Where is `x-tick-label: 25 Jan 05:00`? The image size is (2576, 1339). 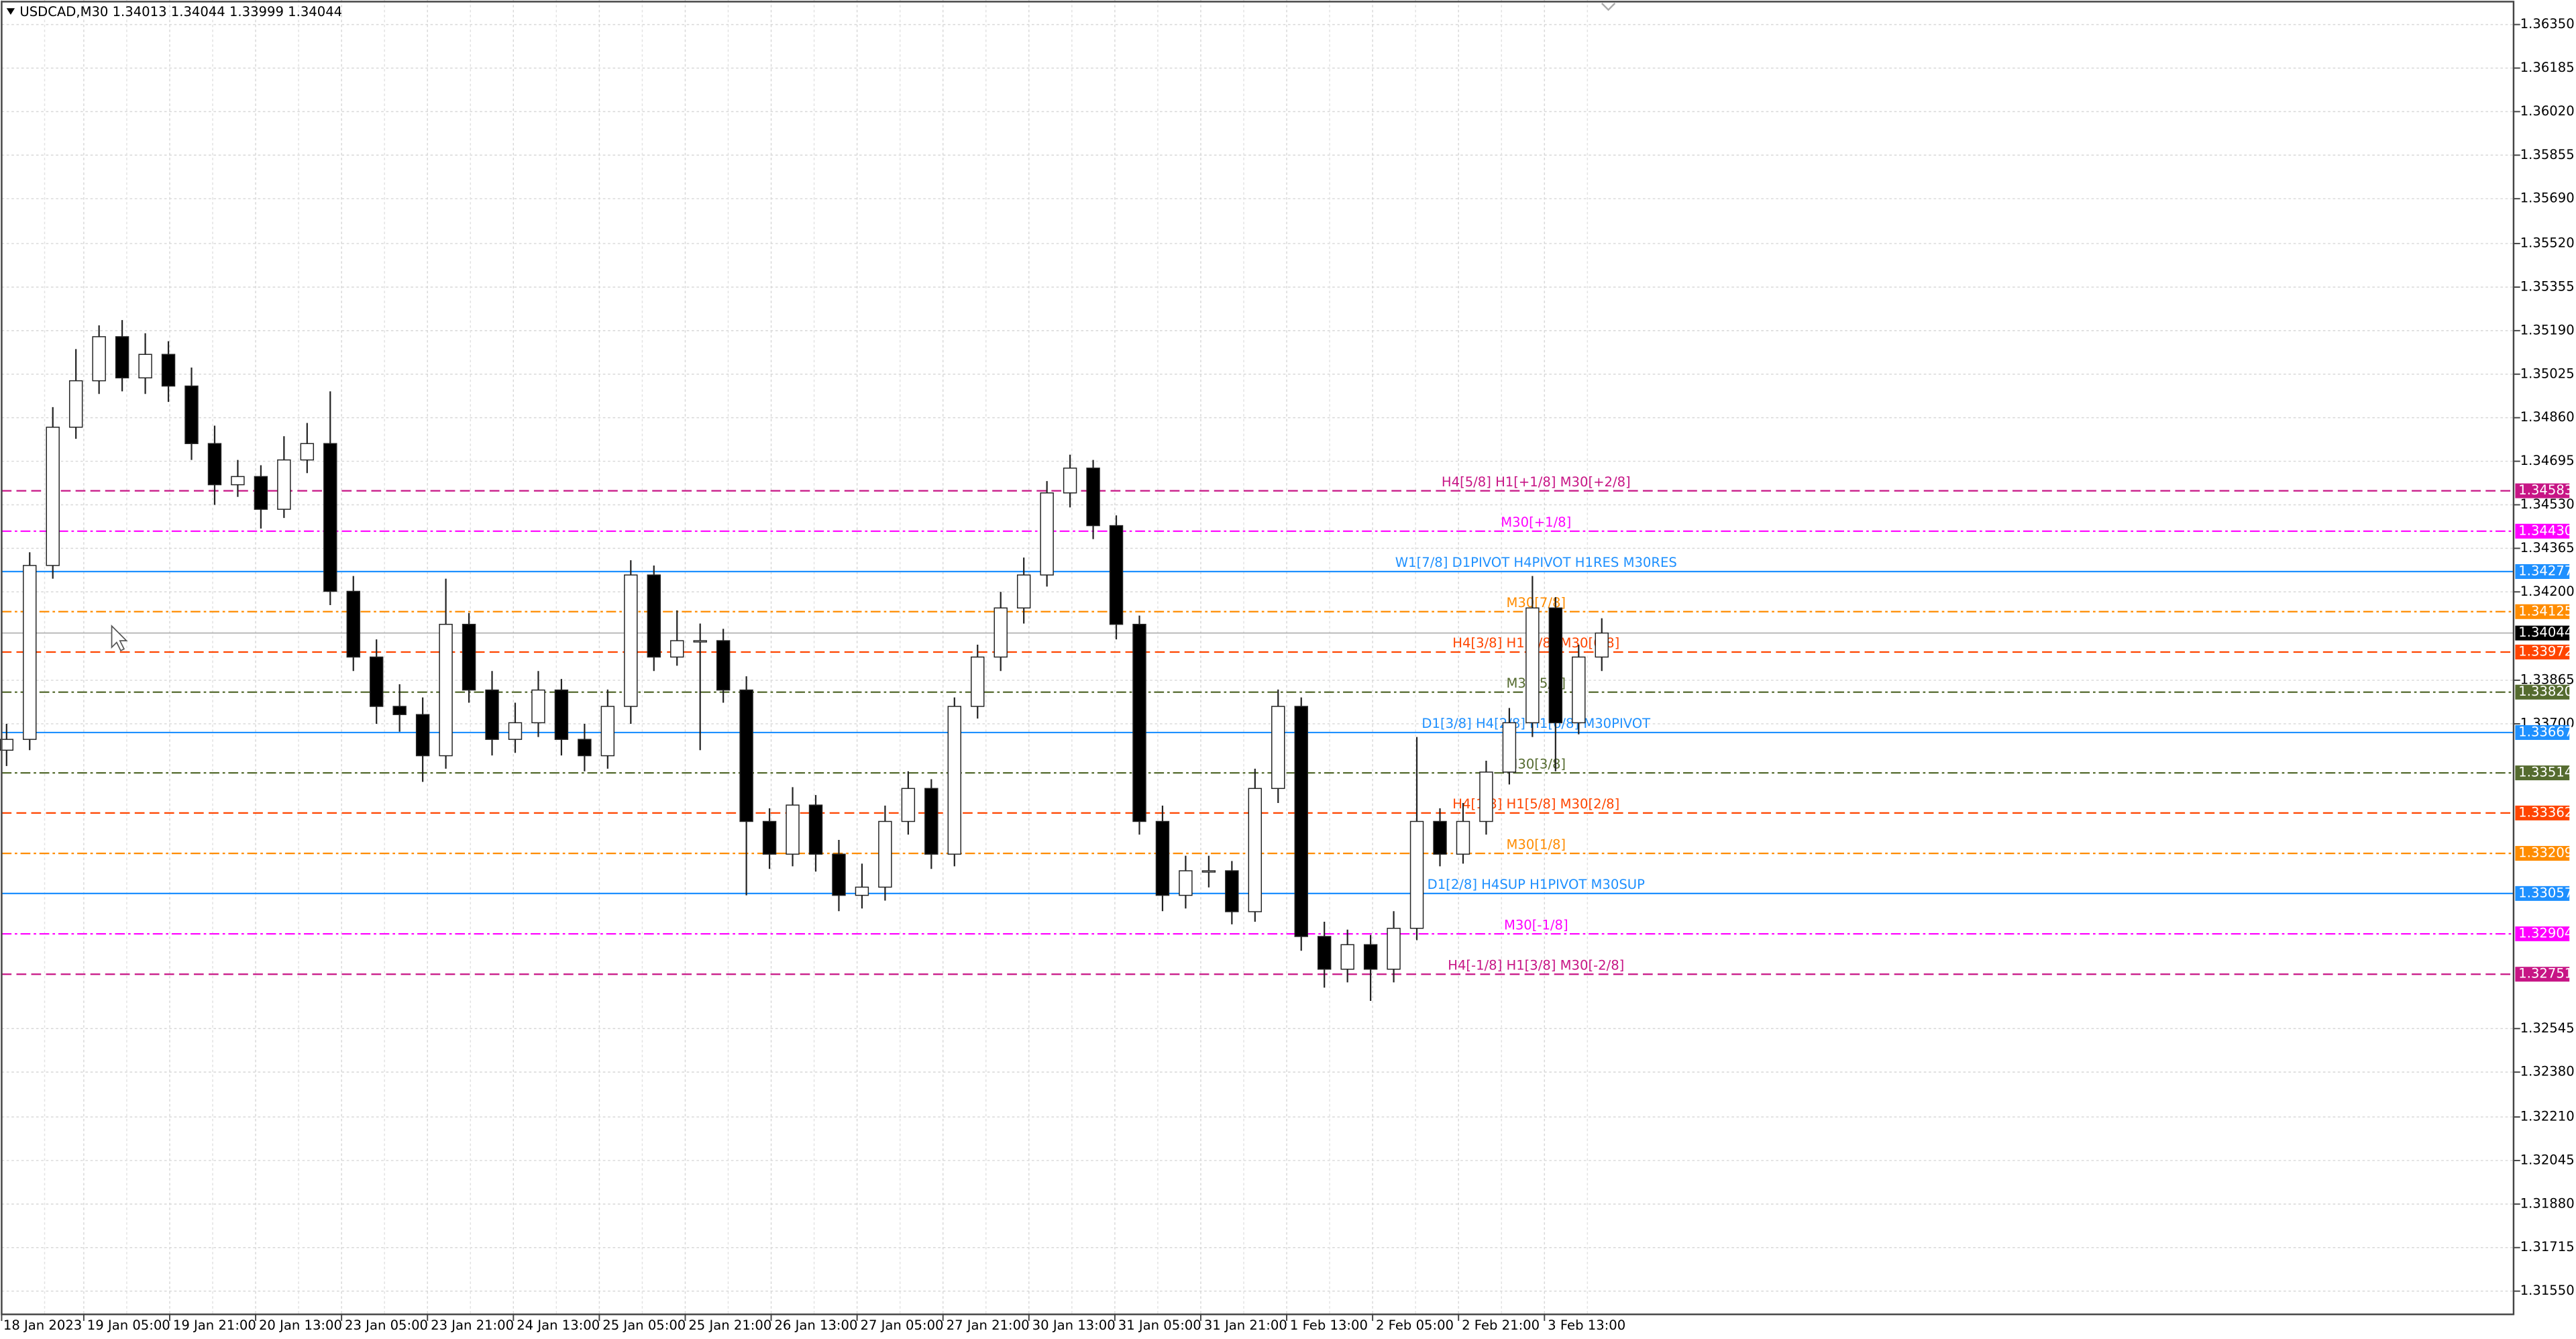
x-tick-label: 25 Jan 05:00 is located at coordinates (644, 1325).